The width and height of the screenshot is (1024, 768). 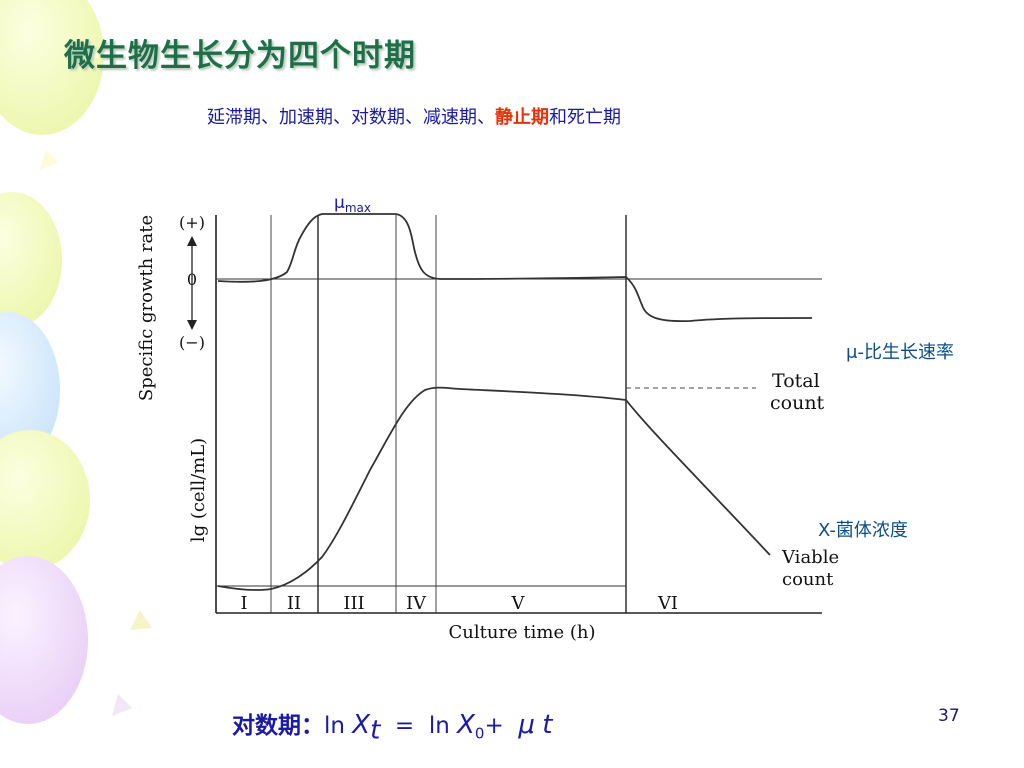 I want to click on mu-max-label: μmax, so click(x=352, y=204).